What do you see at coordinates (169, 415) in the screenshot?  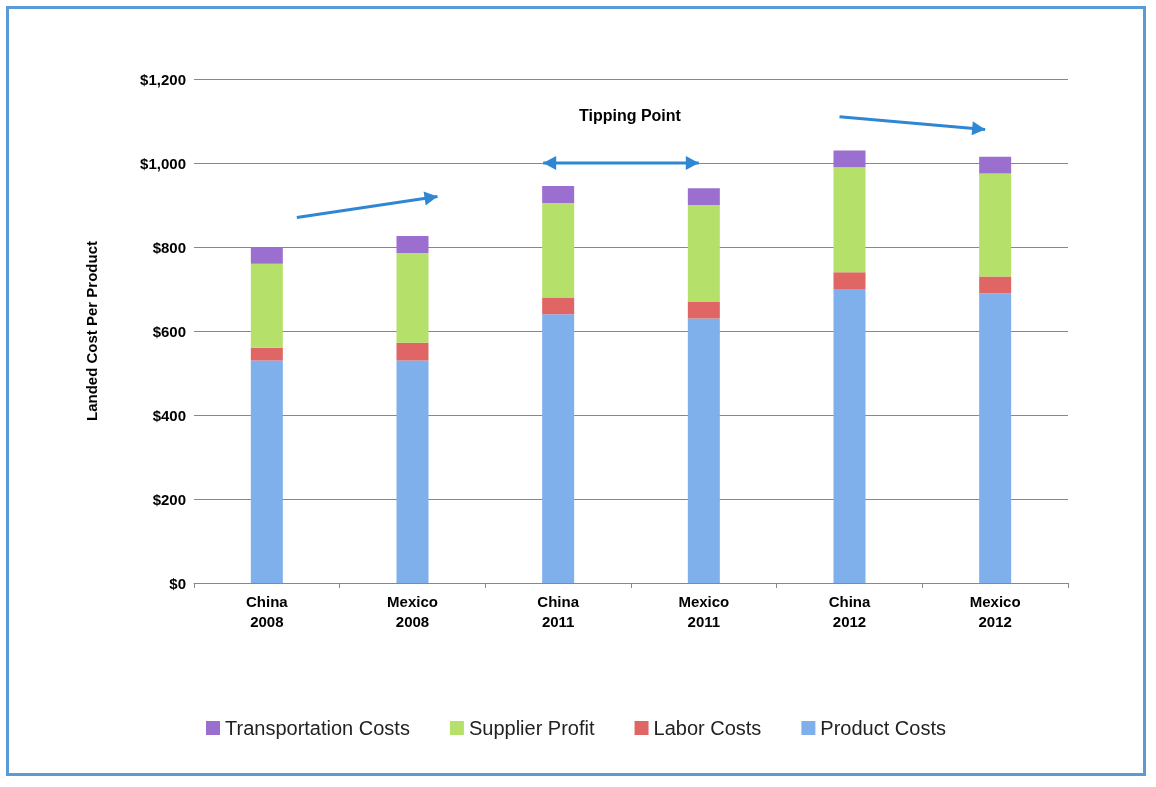 I see `y-tick-label: $400` at bounding box center [169, 415].